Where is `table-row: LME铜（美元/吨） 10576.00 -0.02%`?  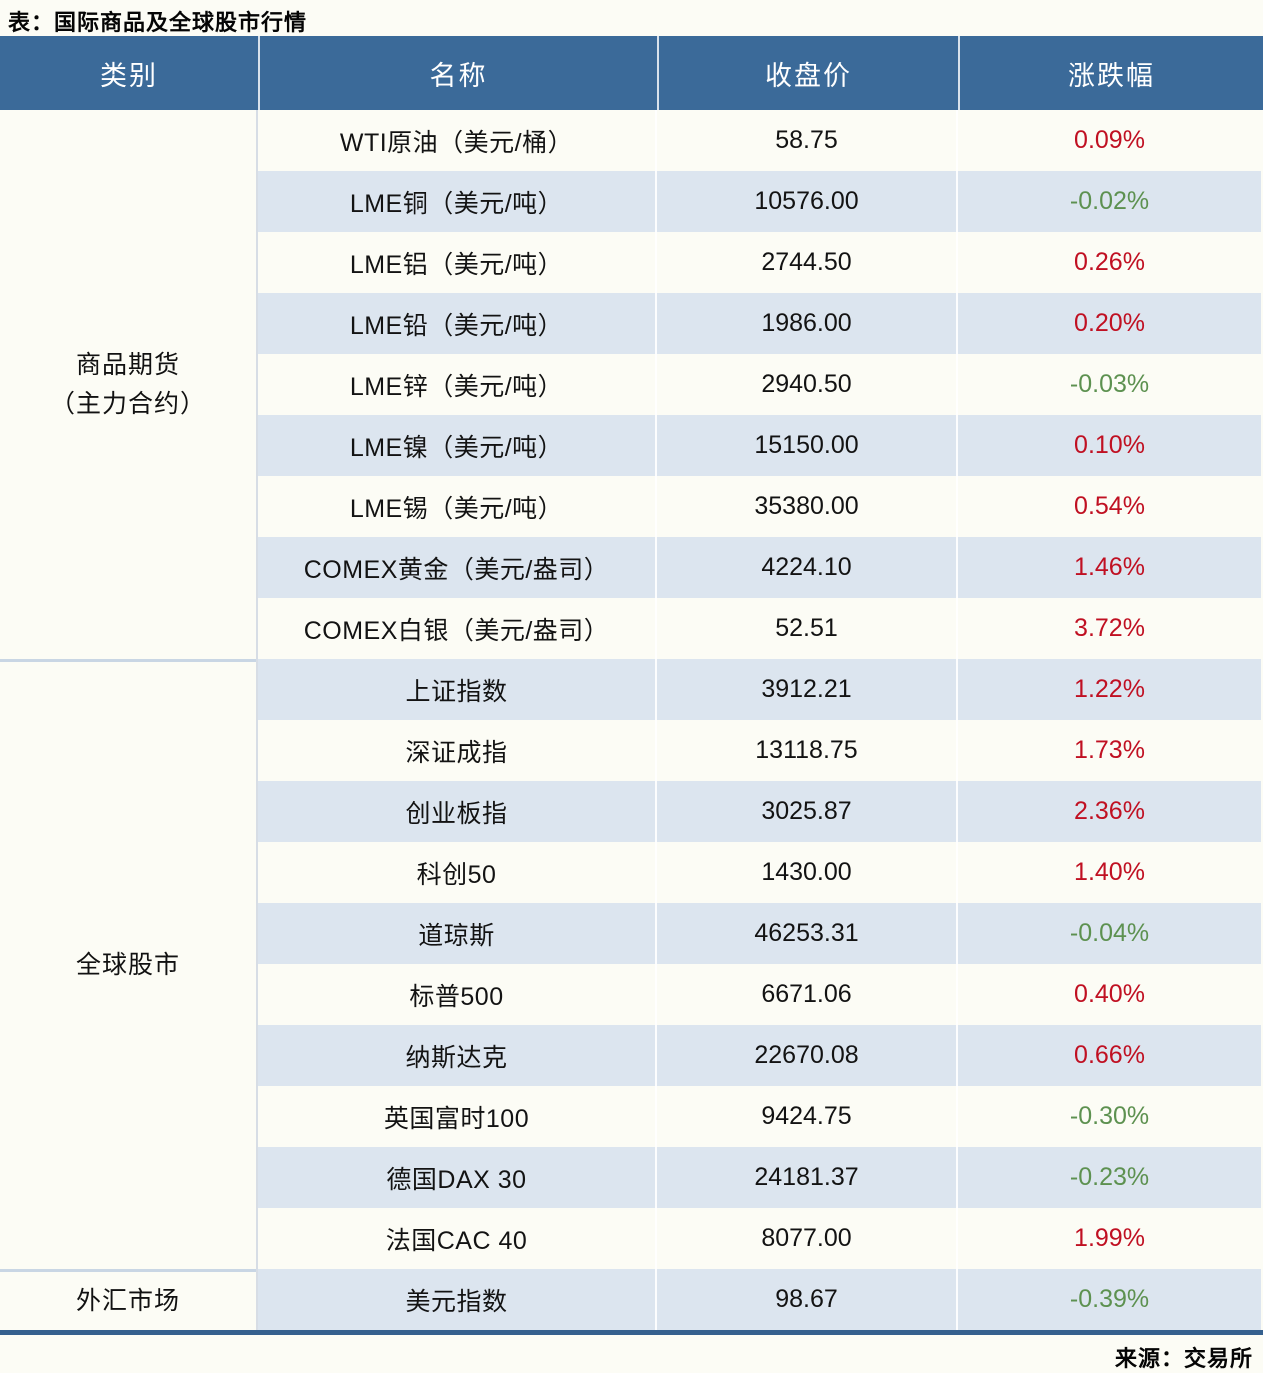 table-row: LME铜（美元/吨） 10576.00 -0.02% is located at coordinates (759, 201).